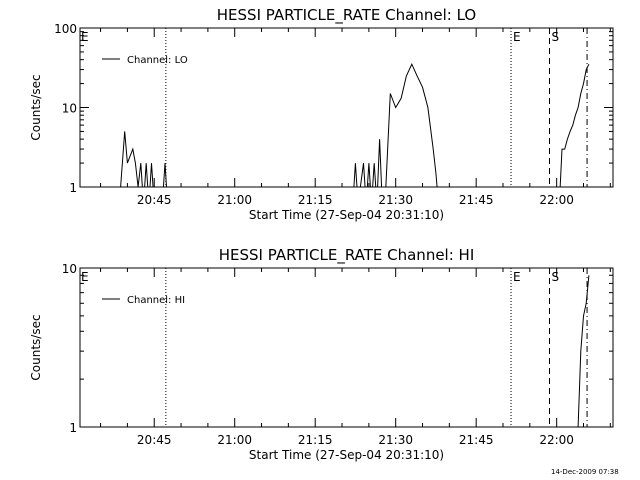 This screenshot has width=640, height=480. What do you see at coordinates (347, 255) in the screenshot?
I see `chart-title: HESSI PARTICLE_RATE Channel: HI` at bounding box center [347, 255].